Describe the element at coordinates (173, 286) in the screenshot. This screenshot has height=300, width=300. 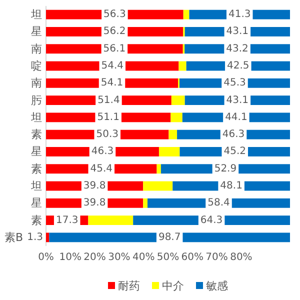
I see `legend-label: 中介` at that location.